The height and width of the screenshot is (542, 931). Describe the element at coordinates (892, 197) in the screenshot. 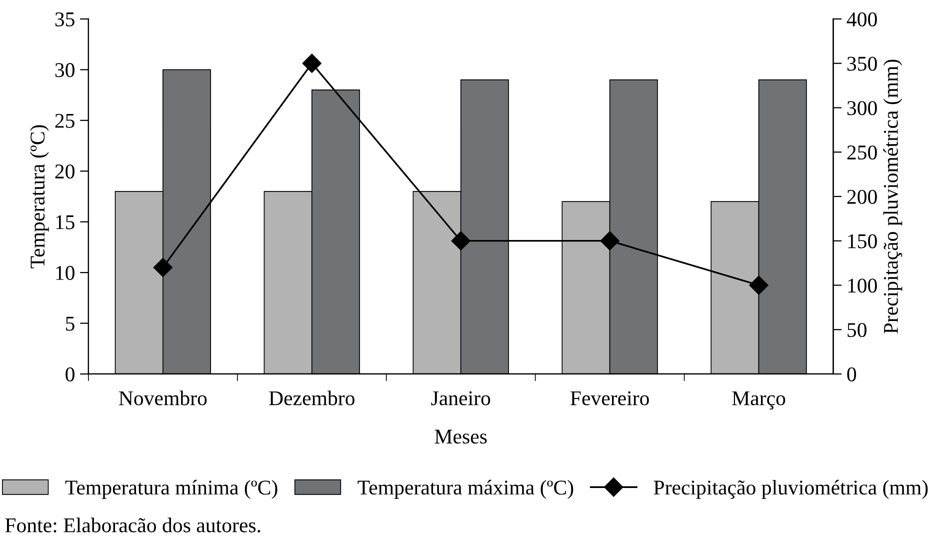

I see `y2-axis-title: Precipitação pluviométrica (mm)` at that location.